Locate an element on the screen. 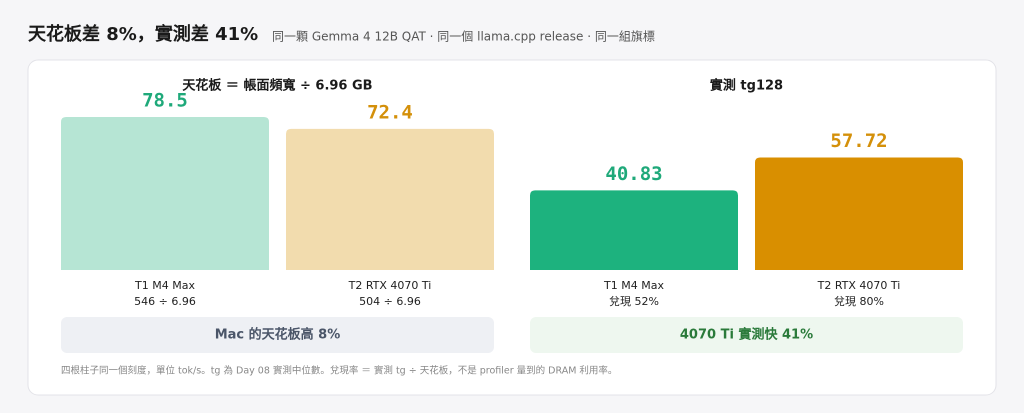 Image resolution: width=1024 pixels, height=413 pixels. x-sublabel: 546 ÷ 6.96 is located at coordinates (165, 301).